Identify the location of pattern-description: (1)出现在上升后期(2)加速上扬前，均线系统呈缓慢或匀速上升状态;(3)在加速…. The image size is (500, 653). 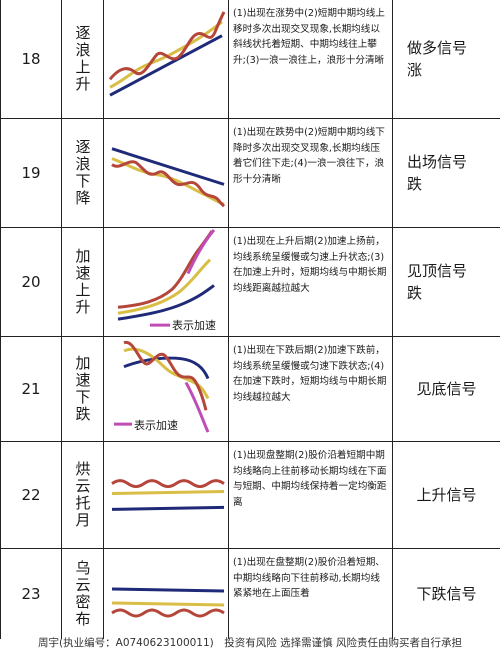
(311, 282).